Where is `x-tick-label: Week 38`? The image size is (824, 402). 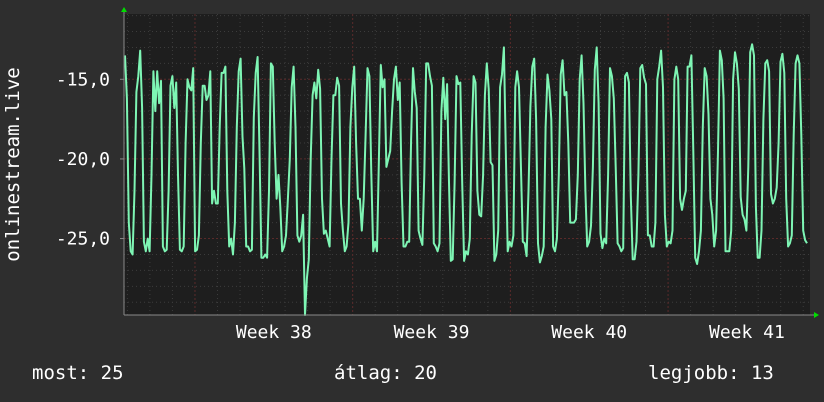 x-tick-label: Week 38 is located at coordinates (274, 332).